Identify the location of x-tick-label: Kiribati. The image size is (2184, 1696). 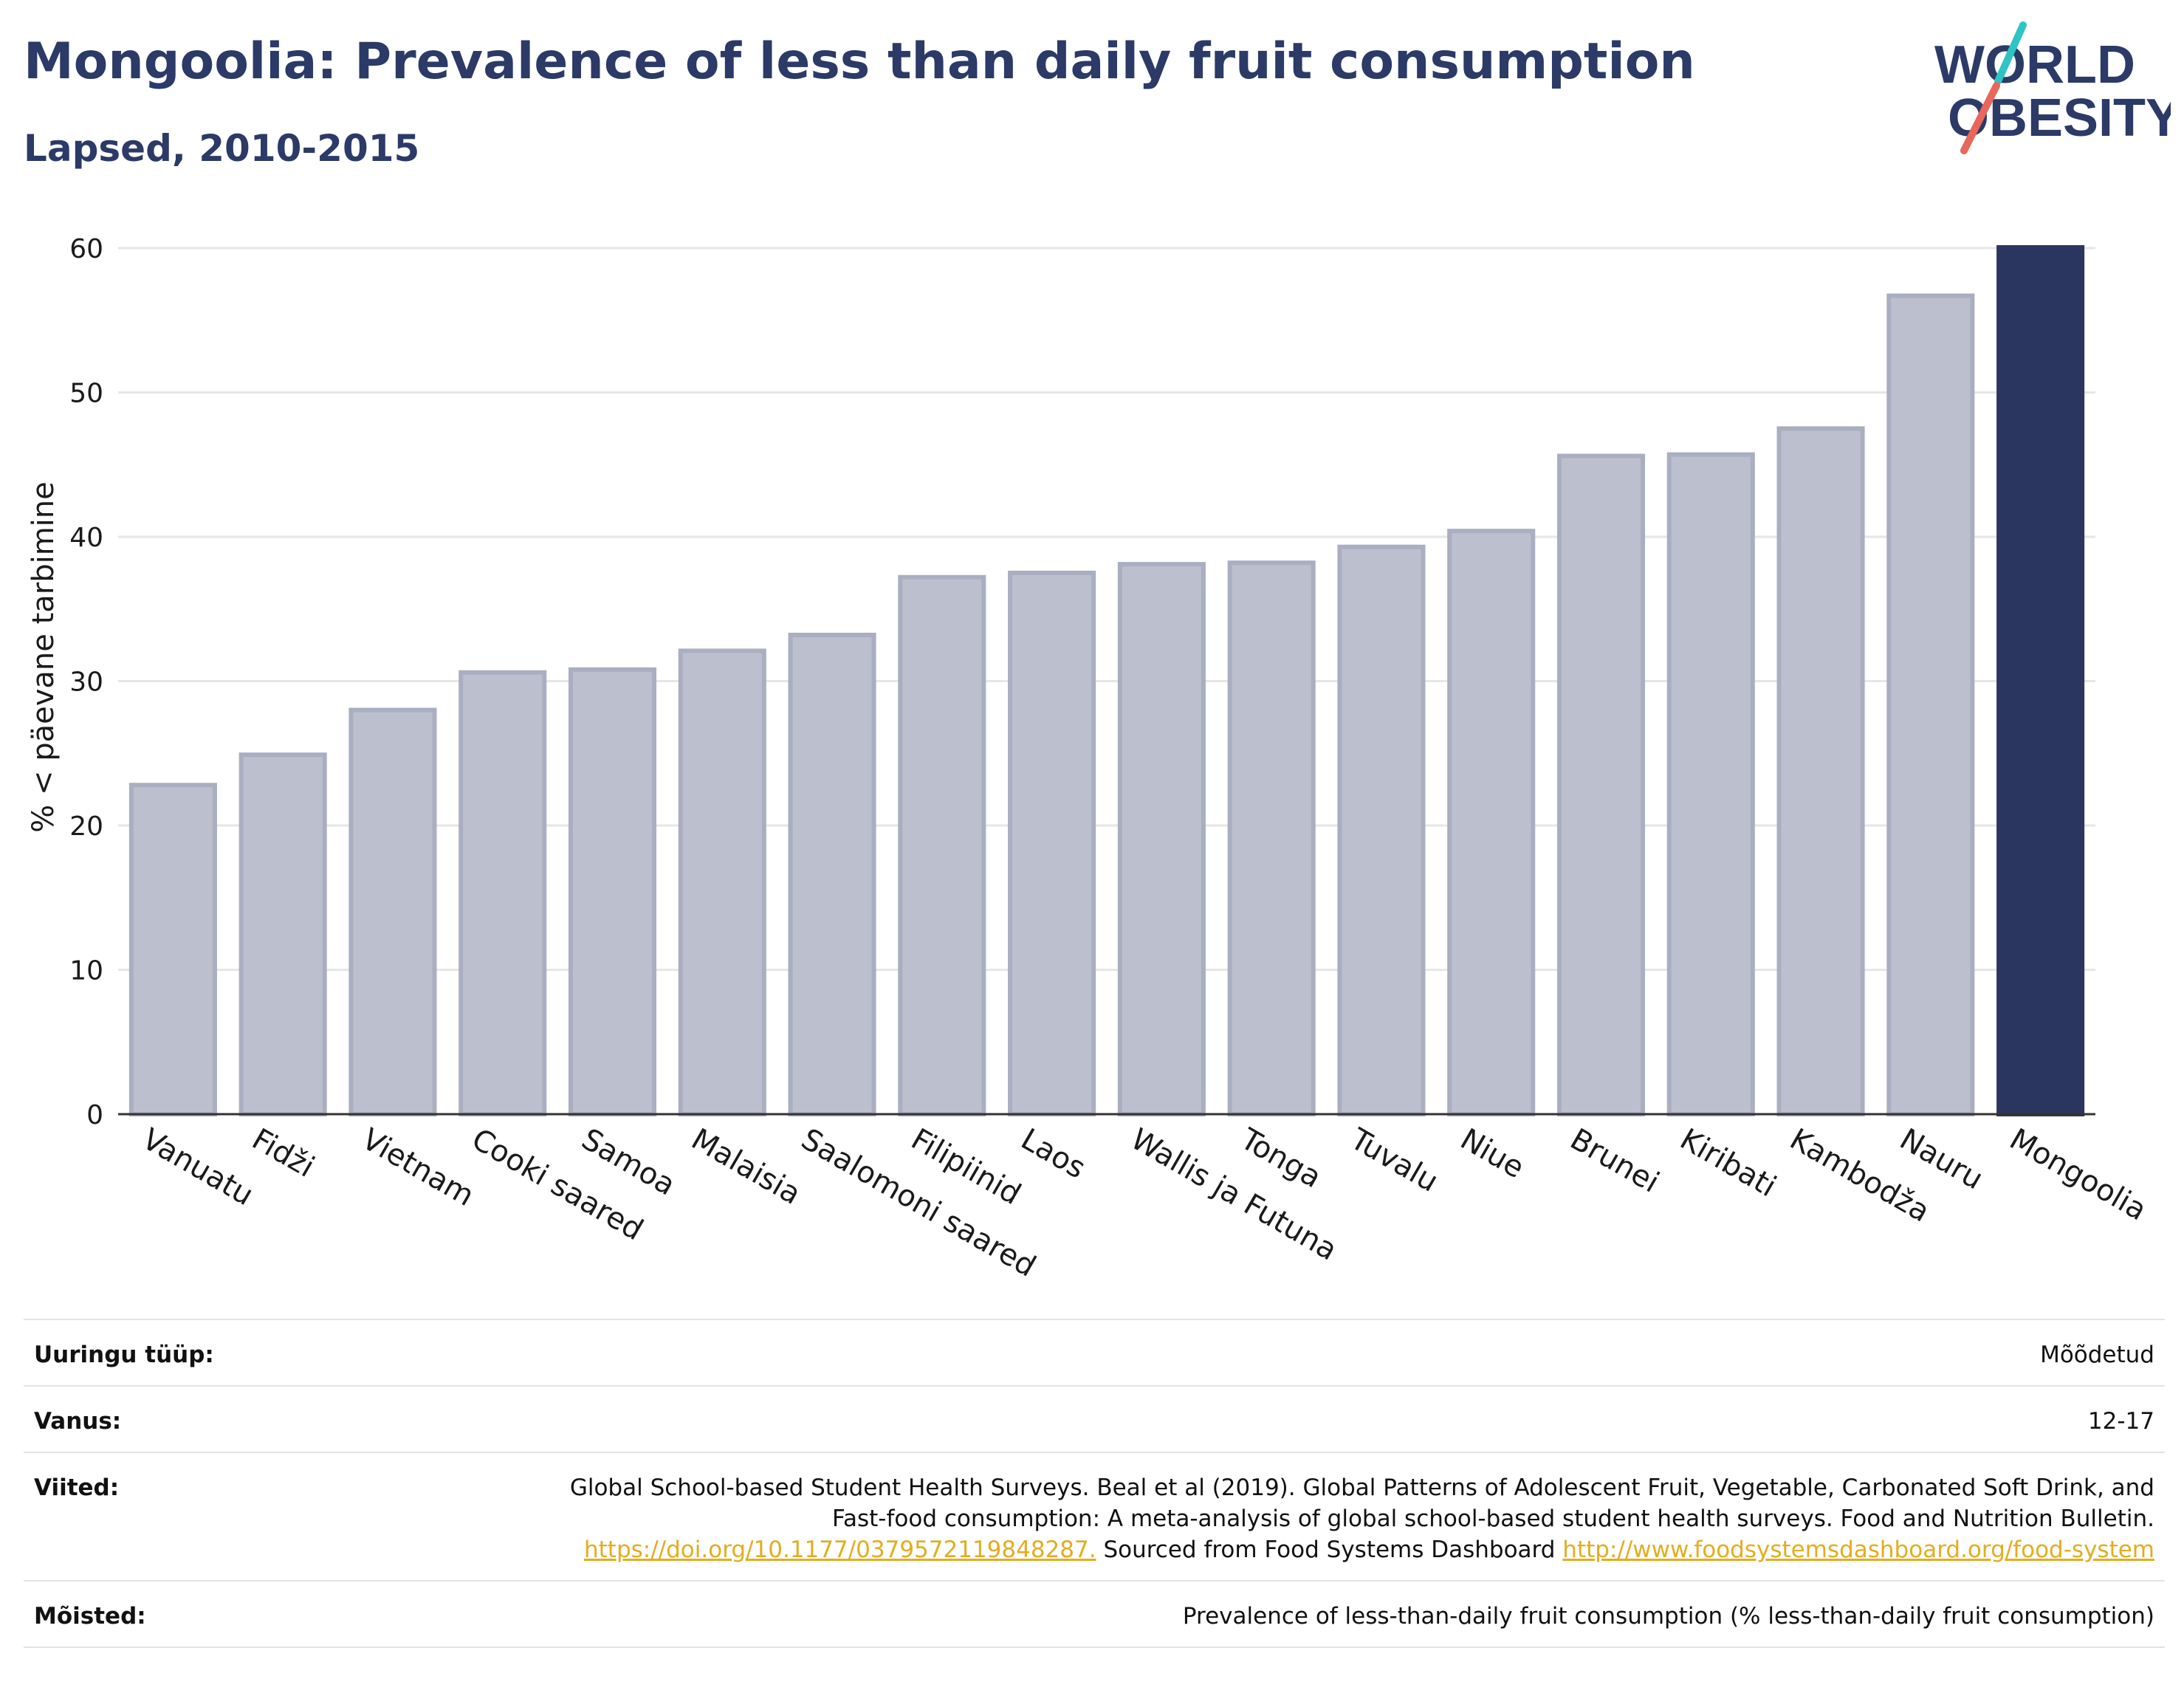
(1729, 1163).